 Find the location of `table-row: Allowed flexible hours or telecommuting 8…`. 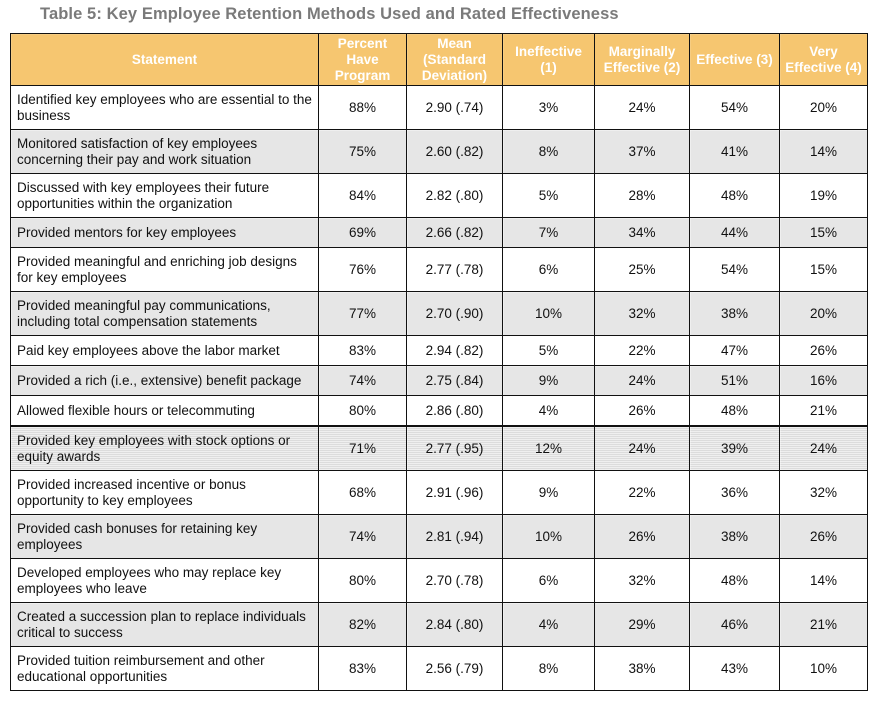

table-row: Allowed flexible hours or telecommuting 8… is located at coordinates (439, 411).